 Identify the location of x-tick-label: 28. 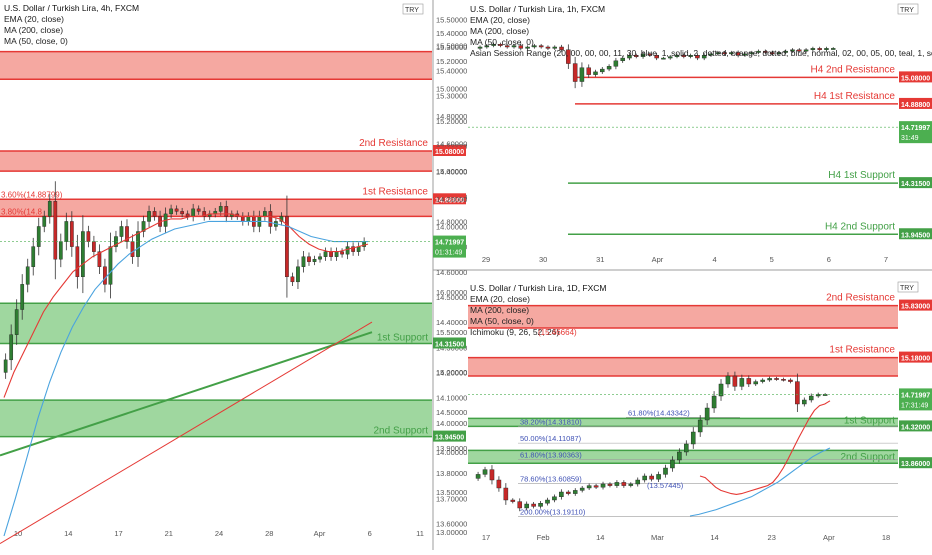
(269, 533).